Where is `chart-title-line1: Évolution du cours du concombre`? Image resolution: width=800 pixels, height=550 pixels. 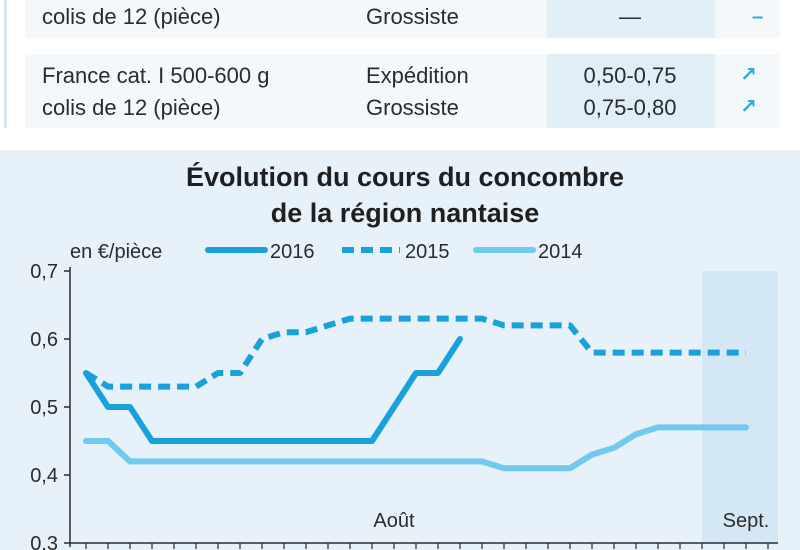
chart-title-line1: Évolution du cours du concombre is located at coordinates (405, 176).